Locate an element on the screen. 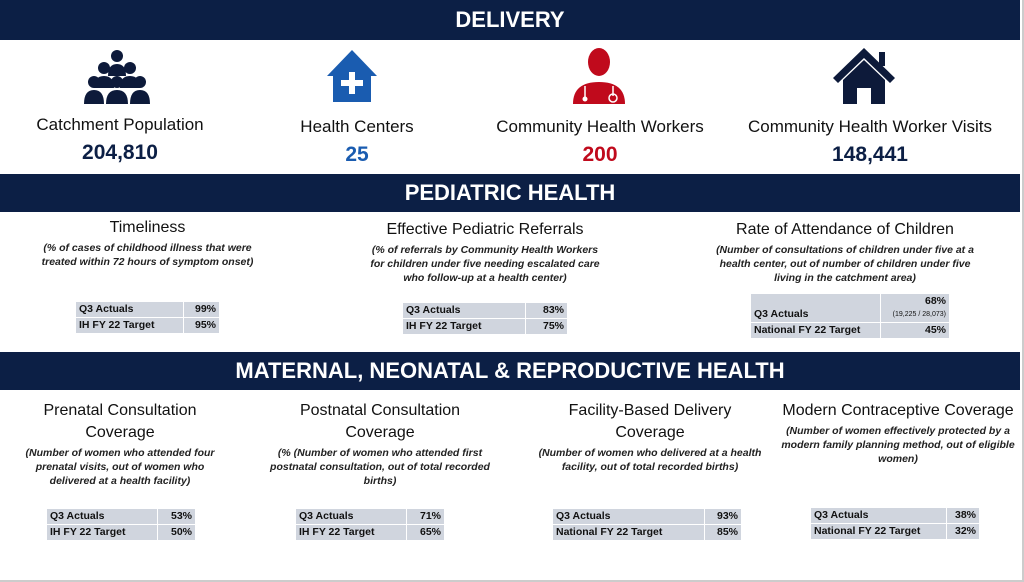 This screenshot has width=1024, height=582. indicator-title: Effective Pediatric Referrals is located at coordinates (485, 229).